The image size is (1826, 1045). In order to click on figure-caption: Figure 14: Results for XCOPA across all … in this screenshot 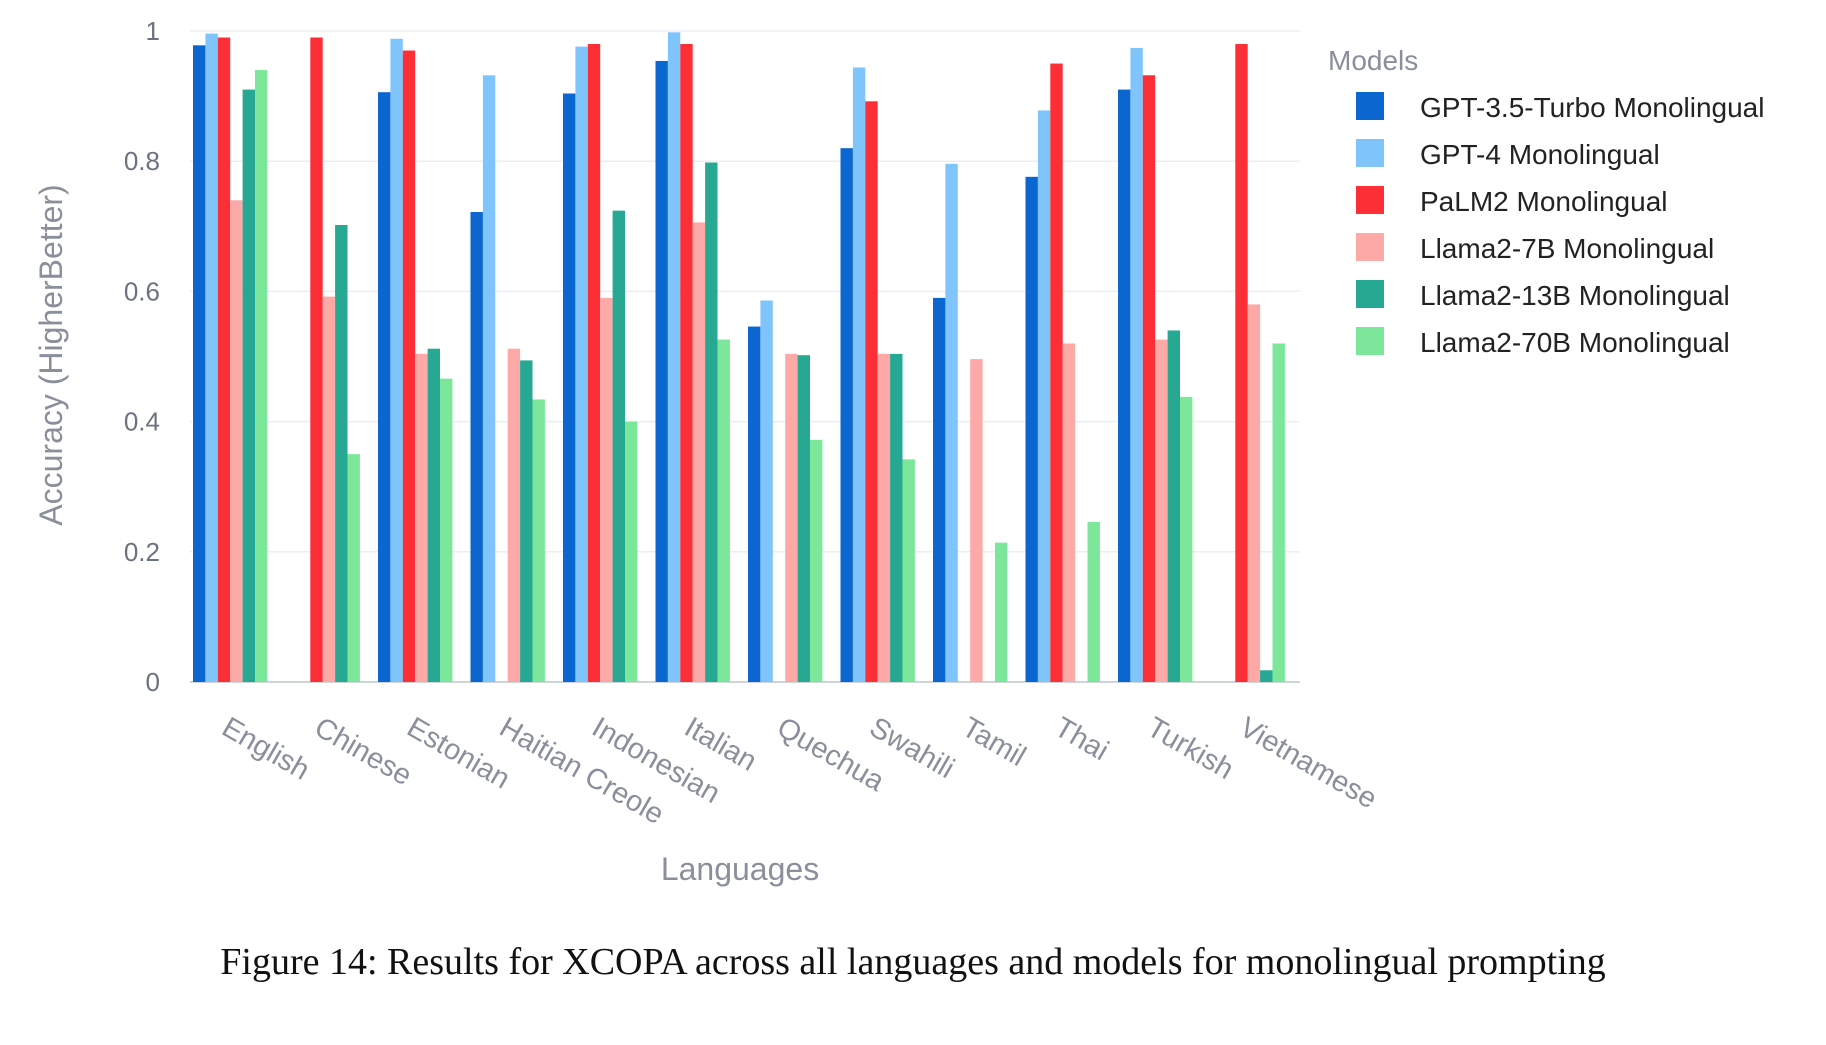, I will do `click(913, 962)`.